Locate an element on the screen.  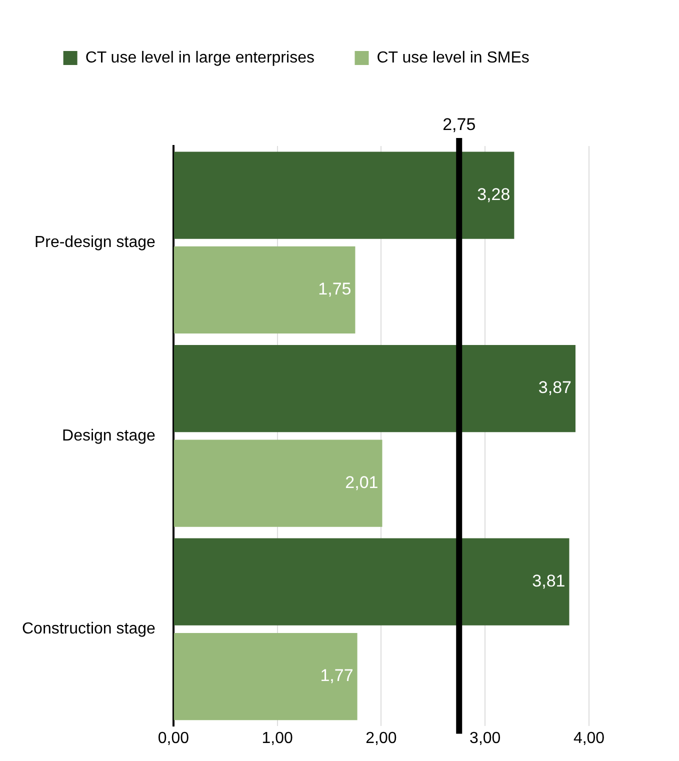
data-label: 3,81 is located at coordinates (549, 581).